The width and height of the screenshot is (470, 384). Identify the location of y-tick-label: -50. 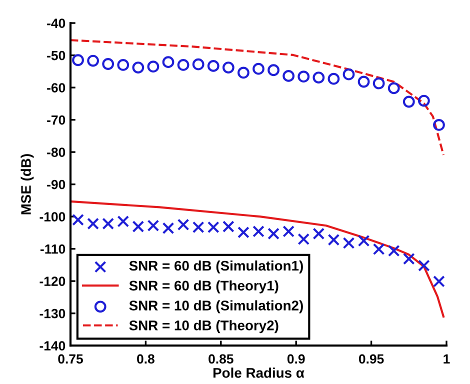
(56, 55).